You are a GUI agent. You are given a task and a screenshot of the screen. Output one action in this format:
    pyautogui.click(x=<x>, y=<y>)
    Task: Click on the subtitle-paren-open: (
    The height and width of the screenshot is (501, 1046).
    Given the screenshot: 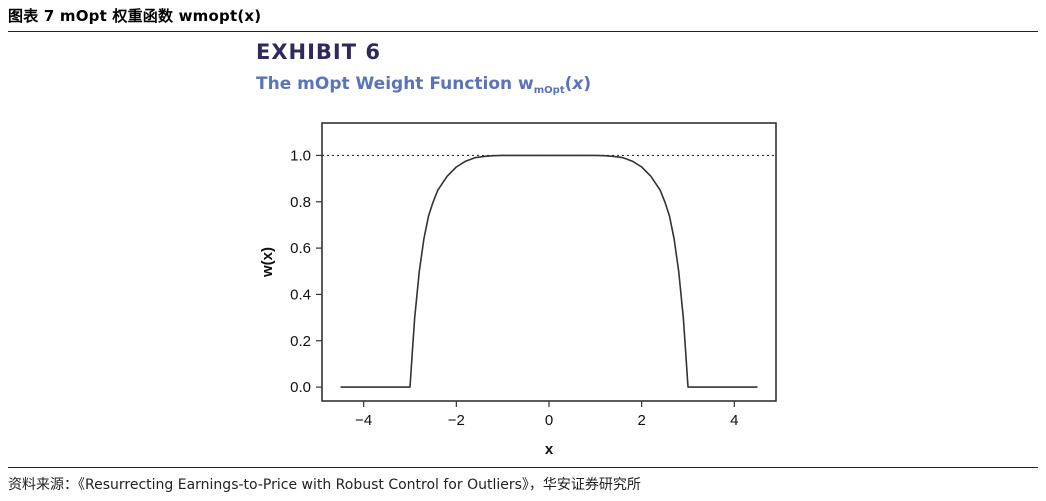 What is the action you would take?
    pyautogui.click(x=568, y=84)
    